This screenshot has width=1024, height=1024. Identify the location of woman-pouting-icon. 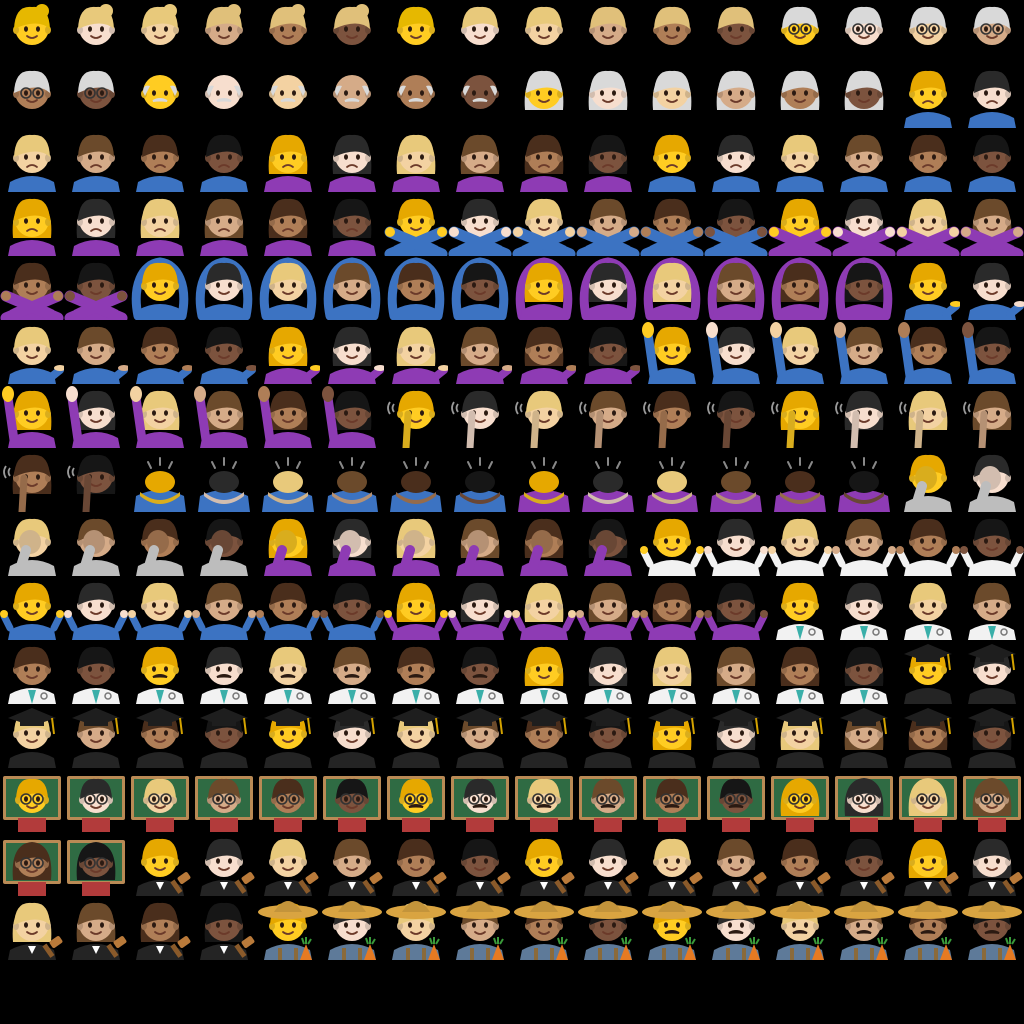
(32, 227).